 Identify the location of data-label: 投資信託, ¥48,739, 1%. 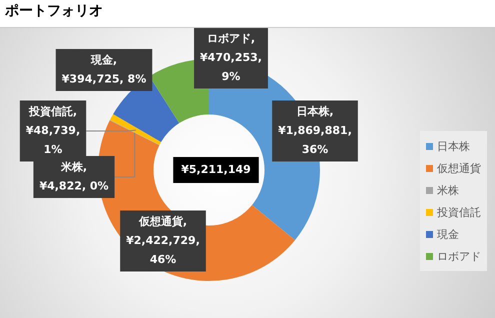
(53, 130).